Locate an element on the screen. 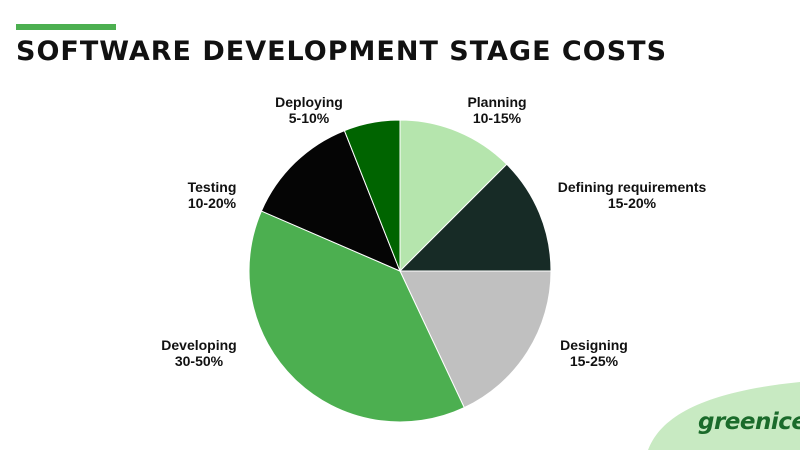 The height and width of the screenshot is (450, 800). pie-slice-defining-requirements is located at coordinates (475, 217).